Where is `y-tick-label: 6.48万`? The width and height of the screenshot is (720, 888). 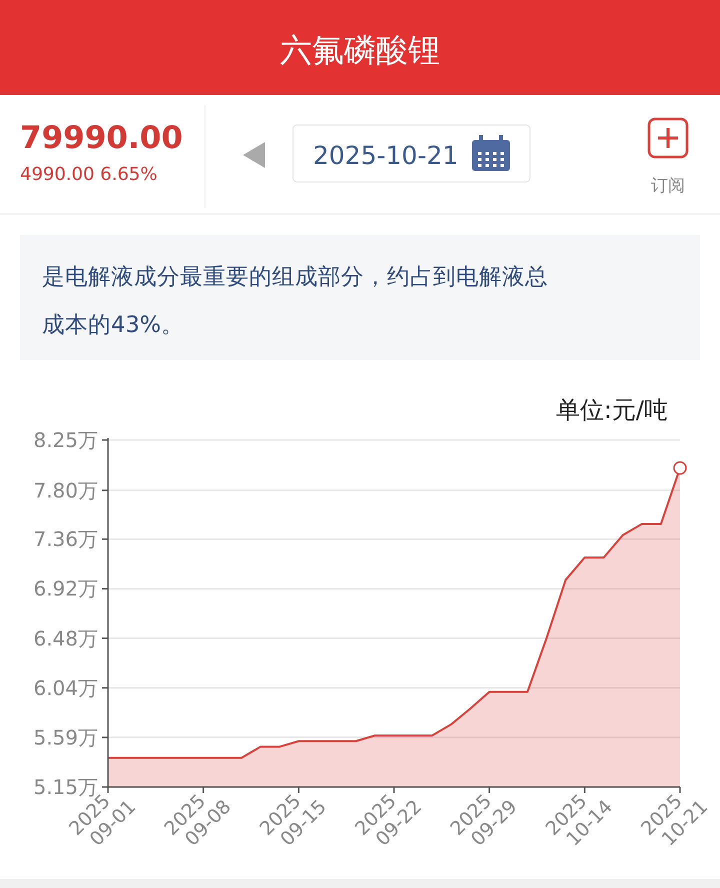
y-tick-label: 6.48万 is located at coordinates (65, 638).